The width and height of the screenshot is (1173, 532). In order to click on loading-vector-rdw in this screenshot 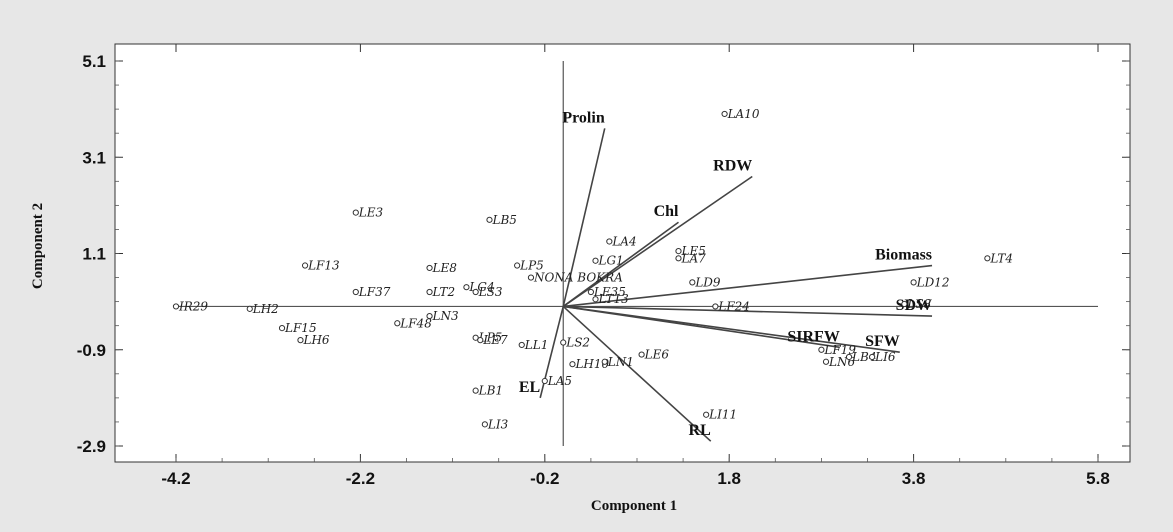, I will do `click(657, 241)`.